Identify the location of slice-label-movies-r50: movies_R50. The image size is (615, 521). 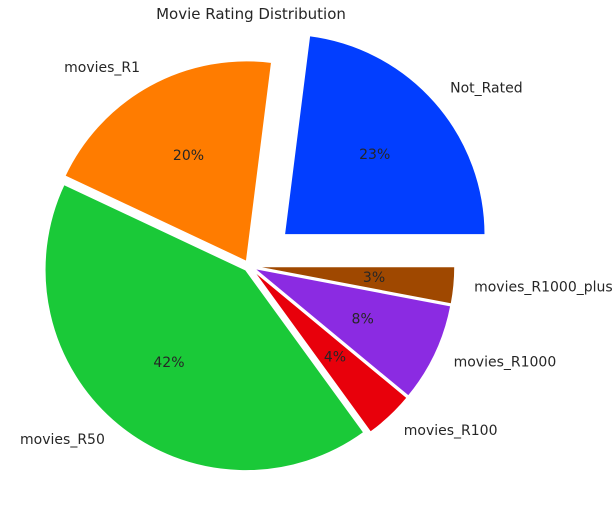
(62, 440).